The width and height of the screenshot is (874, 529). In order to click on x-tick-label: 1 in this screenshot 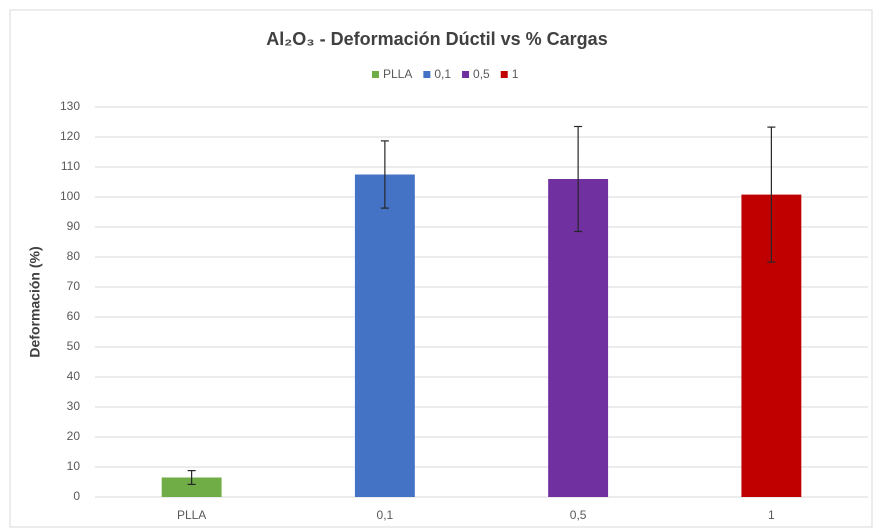, I will do `click(771, 515)`.